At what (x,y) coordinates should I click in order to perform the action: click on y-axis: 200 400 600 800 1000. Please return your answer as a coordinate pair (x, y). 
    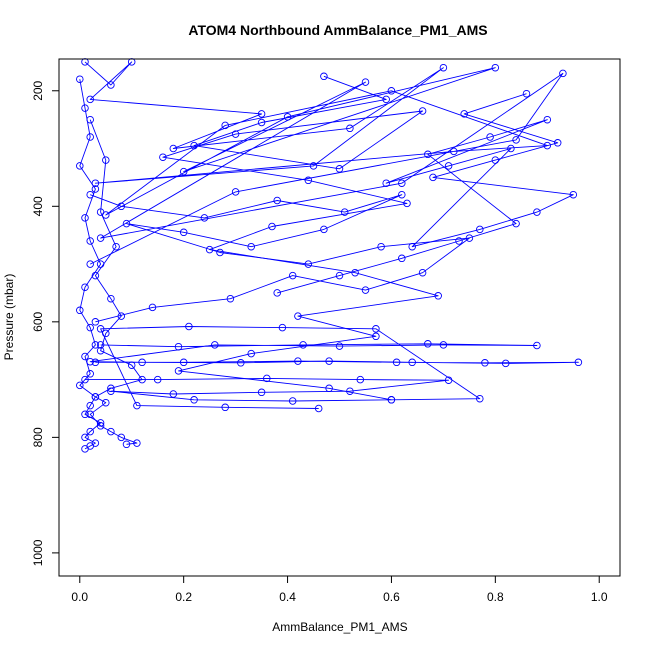
    Looking at the image, I should click on (45, 323).